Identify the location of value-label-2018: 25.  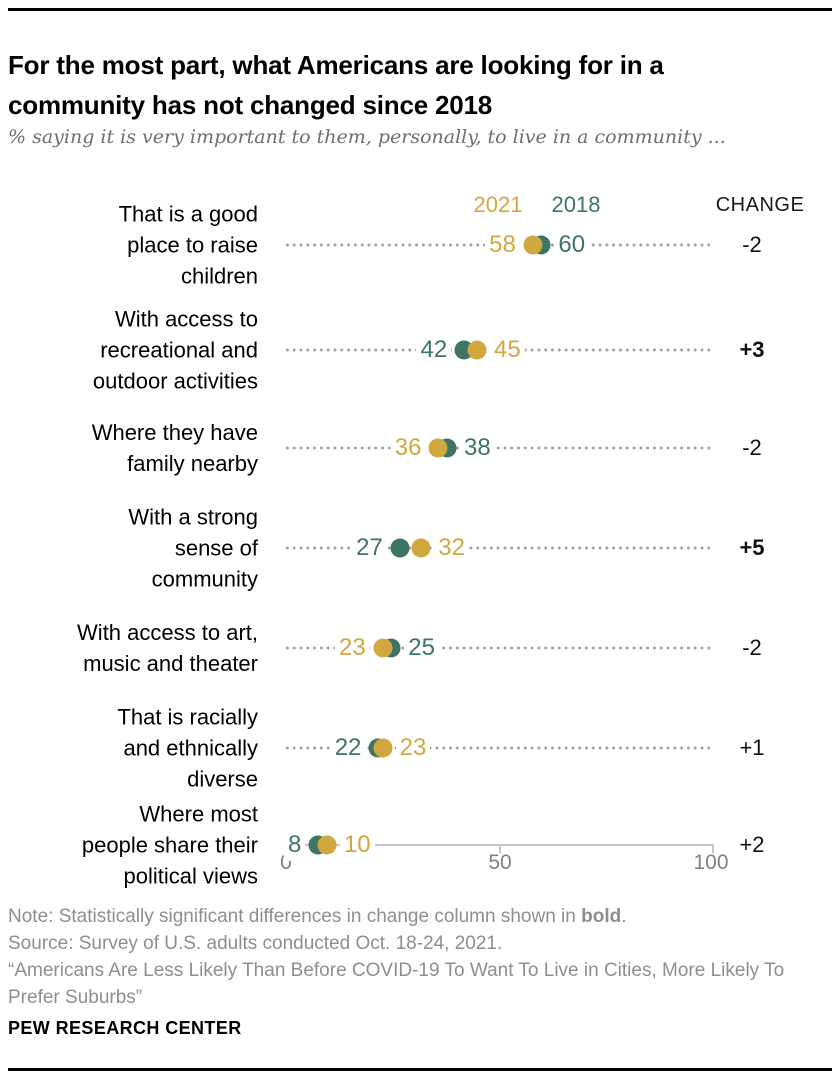
(421, 648).